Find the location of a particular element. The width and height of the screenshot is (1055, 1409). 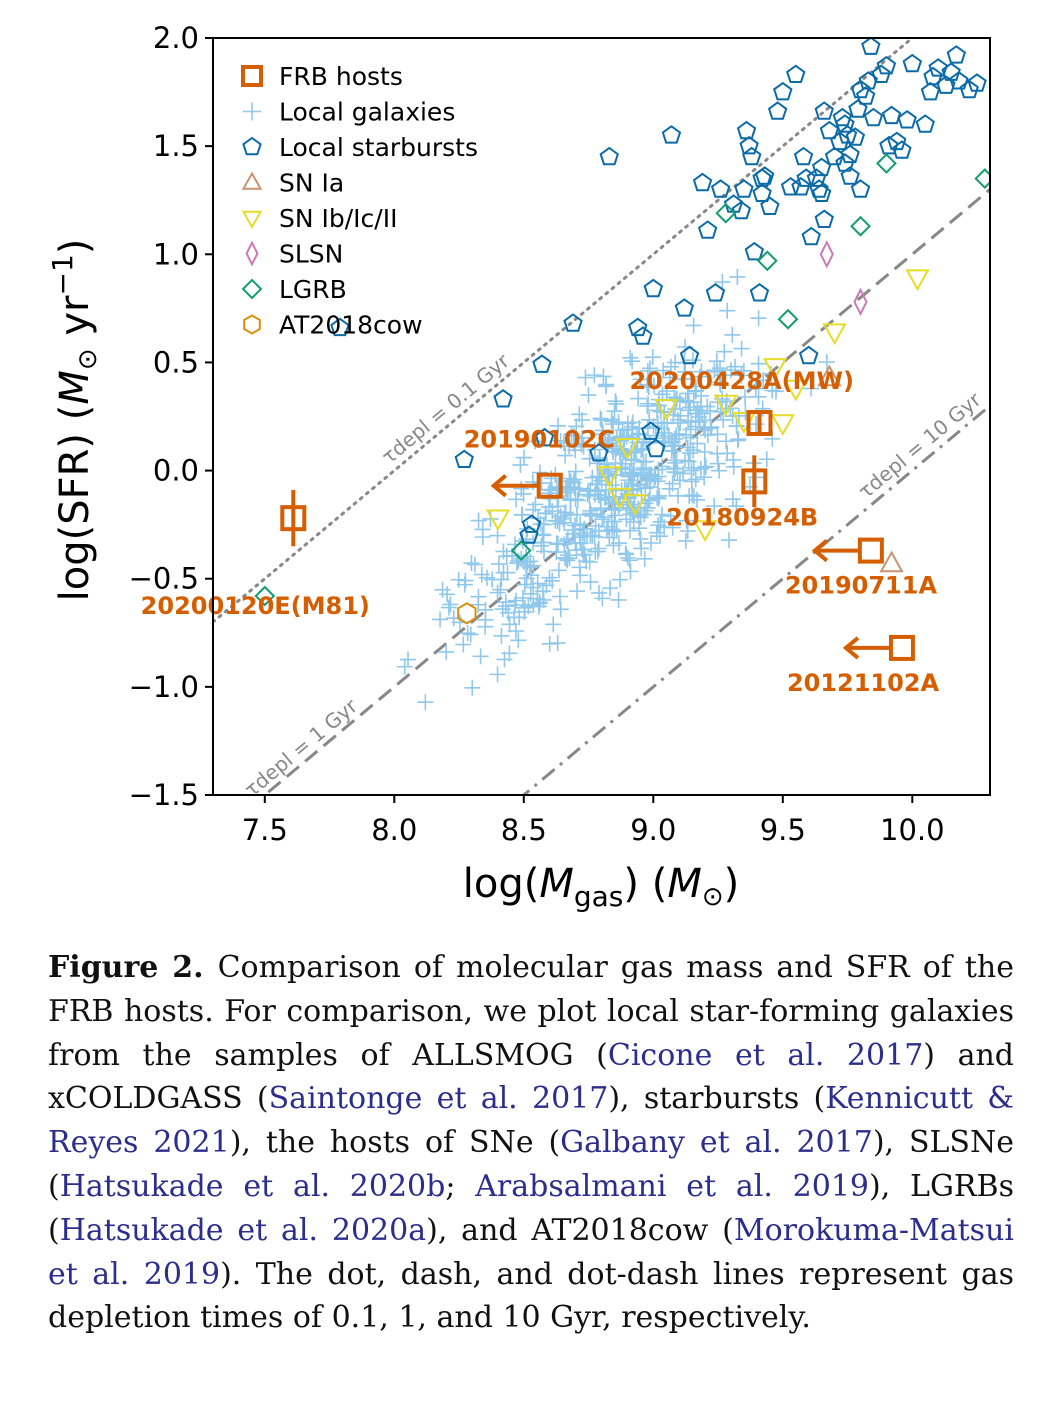

y-tick-label: −1.0 is located at coordinates (164, 687).